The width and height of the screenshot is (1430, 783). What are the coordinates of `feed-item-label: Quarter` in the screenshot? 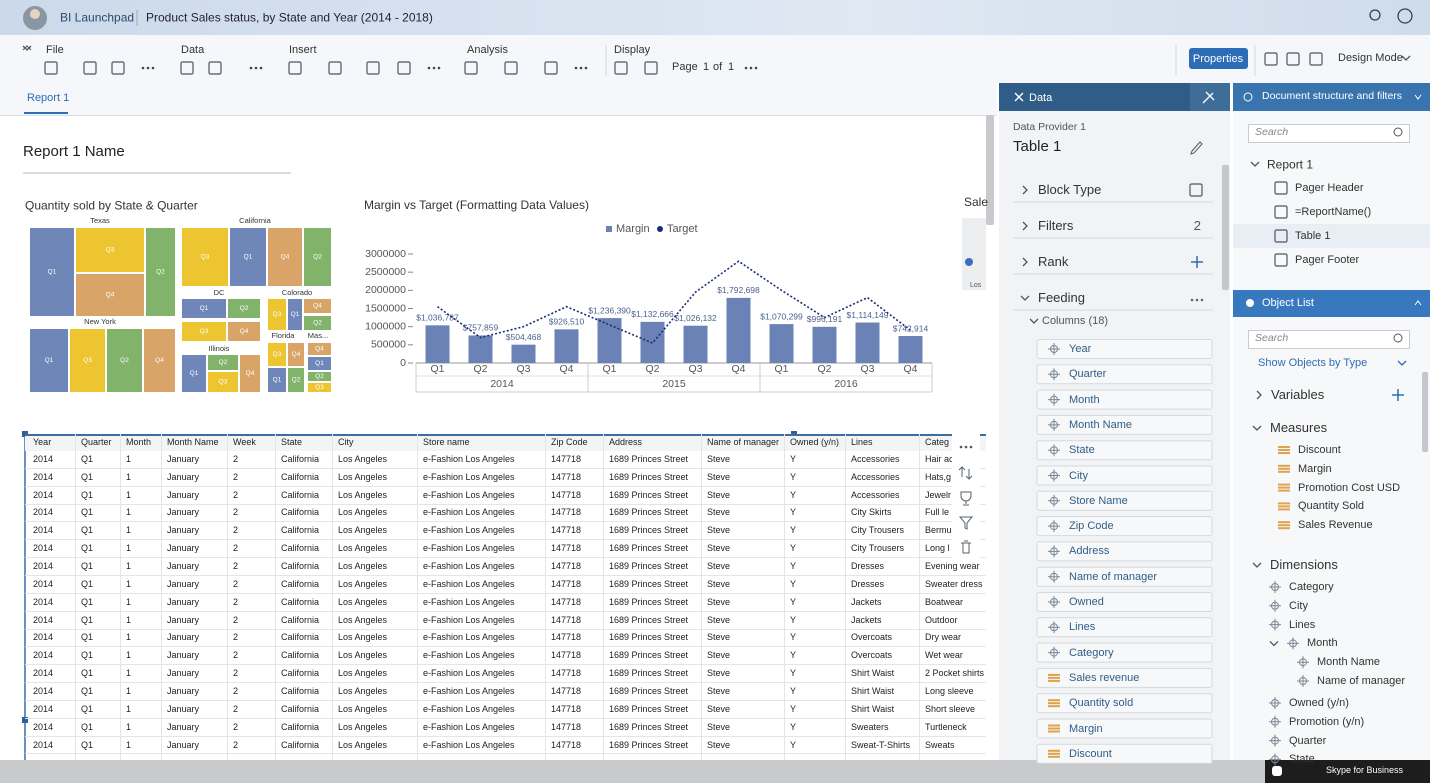 It's located at (1088, 374).